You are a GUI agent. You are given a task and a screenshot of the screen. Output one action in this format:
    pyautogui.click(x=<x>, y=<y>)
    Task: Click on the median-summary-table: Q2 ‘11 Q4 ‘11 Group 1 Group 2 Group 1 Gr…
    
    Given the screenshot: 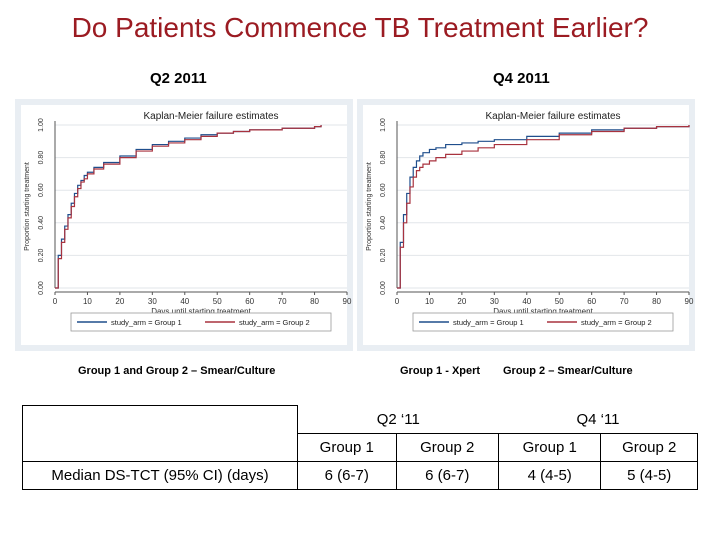 What is the action you would take?
    pyautogui.click(x=359, y=447)
    